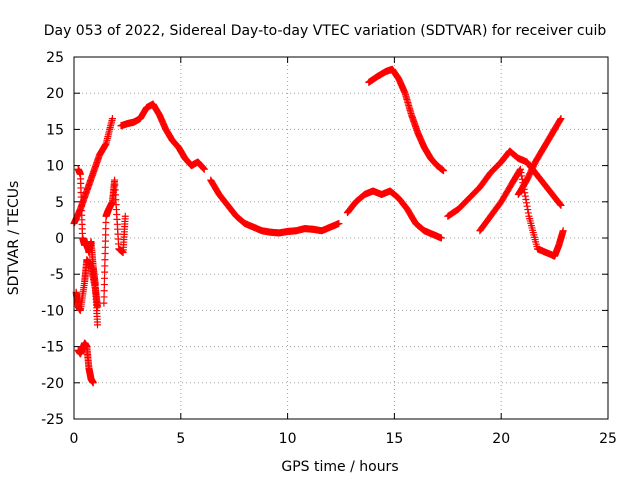 The width and height of the screenshot is (640, 480). I want to click on x-tick-label: 0, so click(74, 439).